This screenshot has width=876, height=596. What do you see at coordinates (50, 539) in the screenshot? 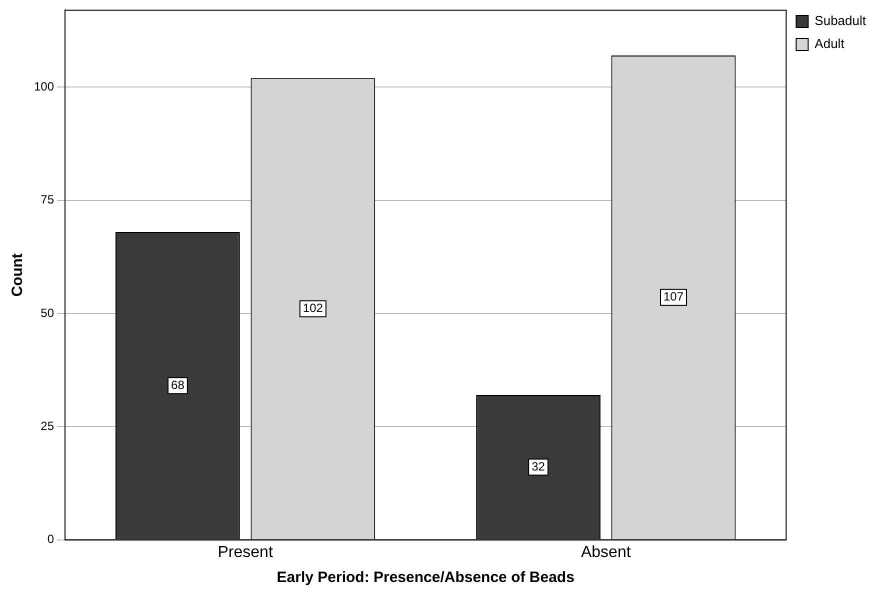
I see `y-tick-label: 0` at bounding box center [50, 539].